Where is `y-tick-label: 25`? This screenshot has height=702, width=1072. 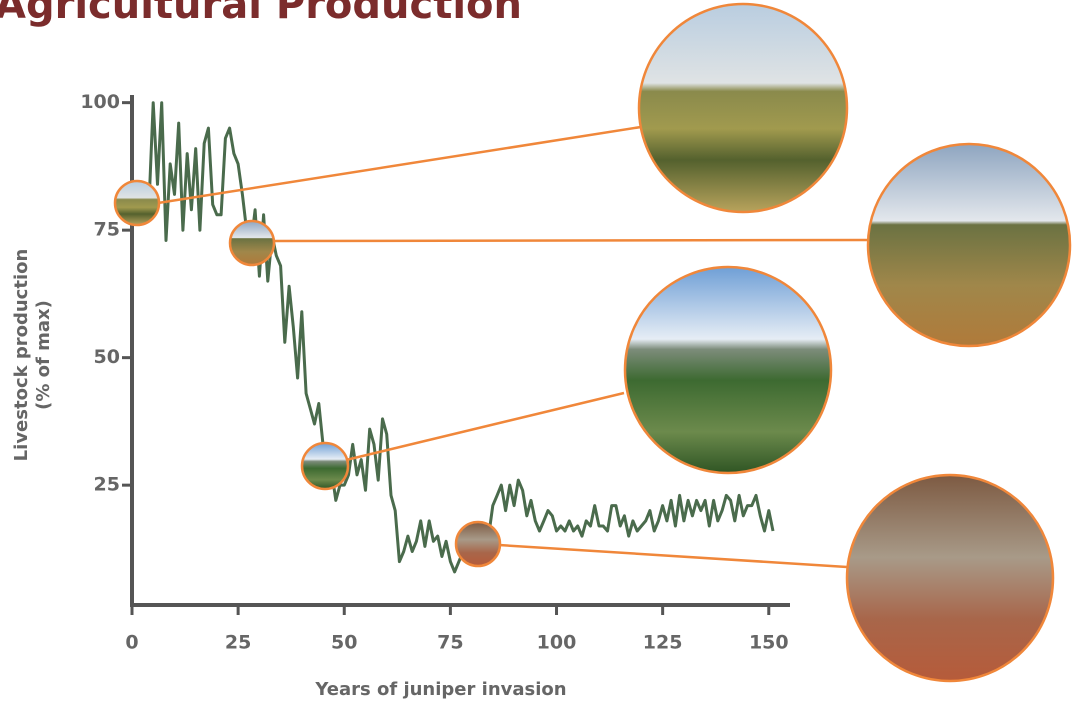
y-tick-label: 25 is located at coordinates (107, 485).